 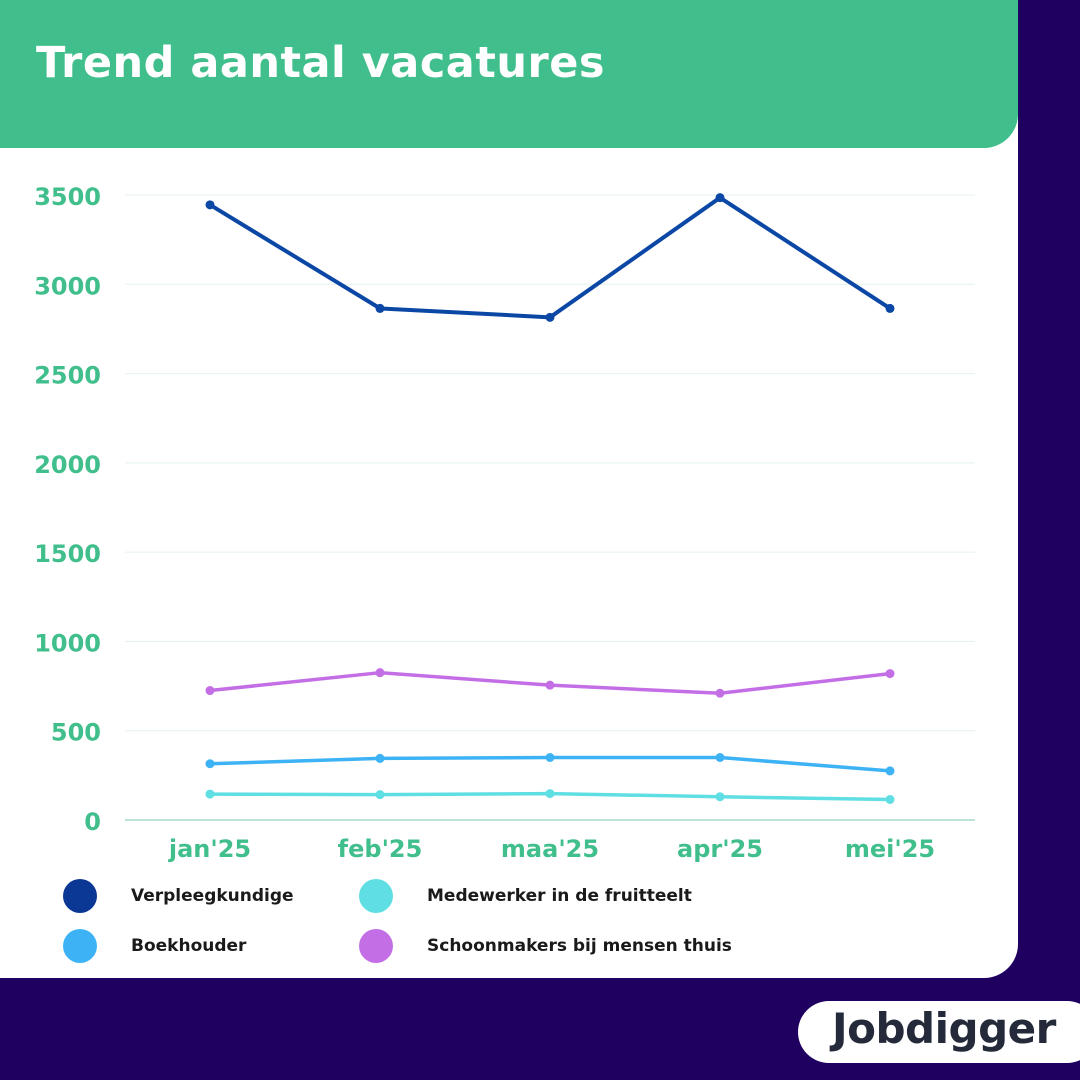 What do you see at coordinates (67, 286) in the screenshot?
I see `y-tick-label: 3000` at bounding box center [67, 286].